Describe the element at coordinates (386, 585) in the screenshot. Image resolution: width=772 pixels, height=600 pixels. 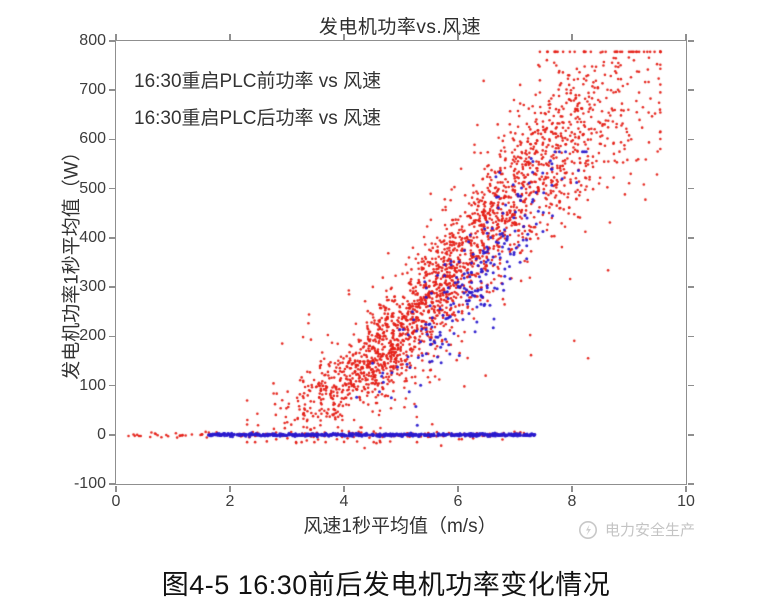
I see `figure-caption: 图4-5 16:30前后发电机功率变化情况` at that location.